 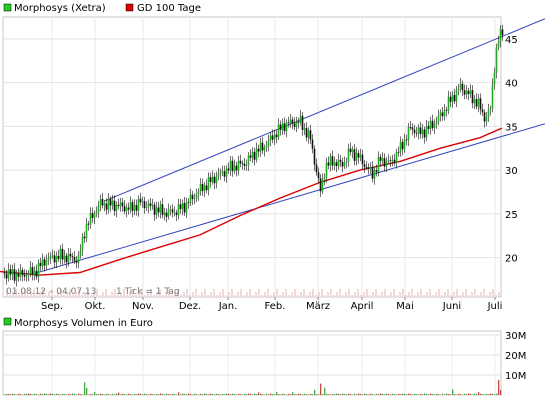 I want to click on x-tick-label: April, so click(x=362, y=306).